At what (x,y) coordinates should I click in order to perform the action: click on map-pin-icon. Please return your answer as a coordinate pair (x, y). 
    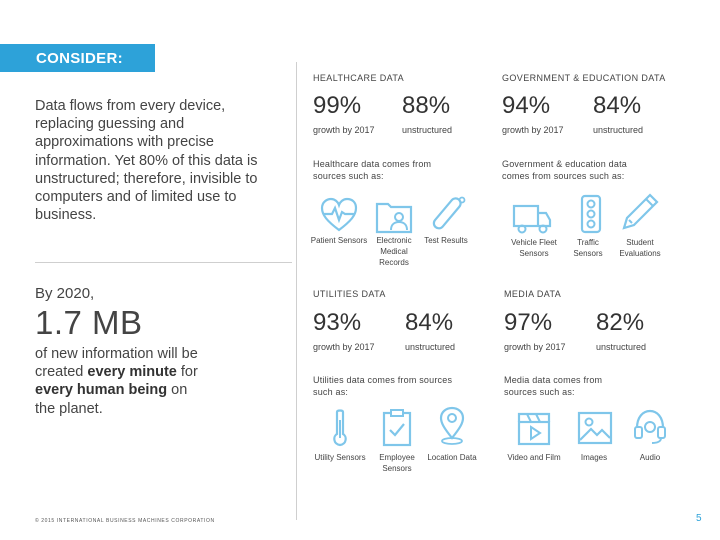
    Looking at the image, I should click on (452, 425).